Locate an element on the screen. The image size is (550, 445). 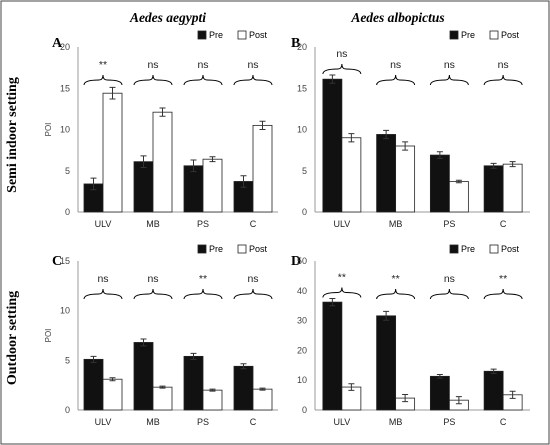
panel-letter: D is located at coordinates (296, 261).